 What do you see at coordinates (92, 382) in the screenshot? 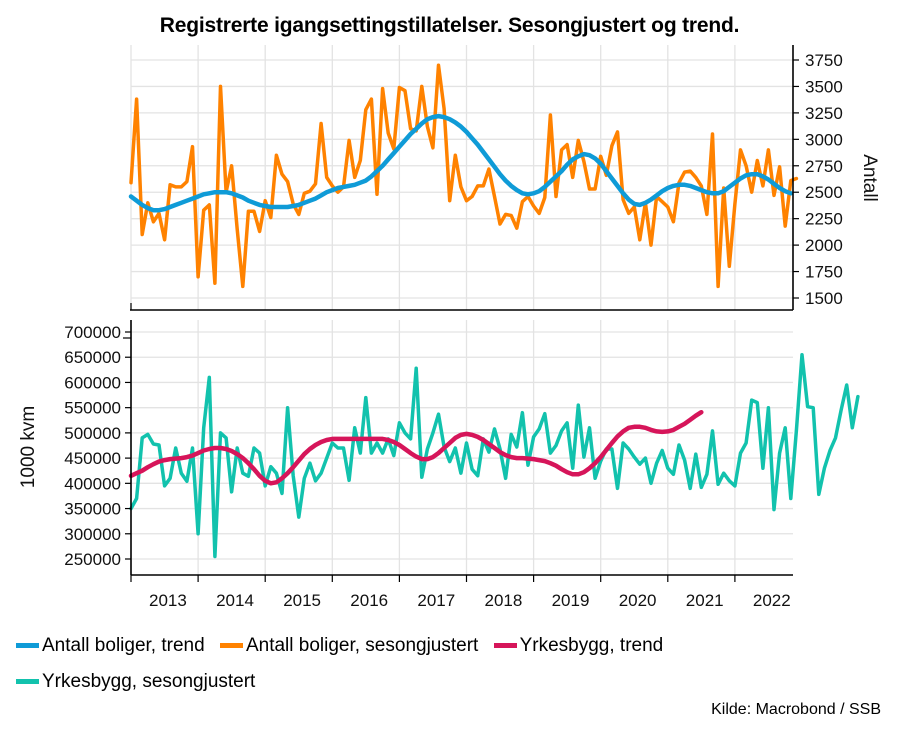
I see `y-tick-label: 600000` at bounding box center [92, 382].